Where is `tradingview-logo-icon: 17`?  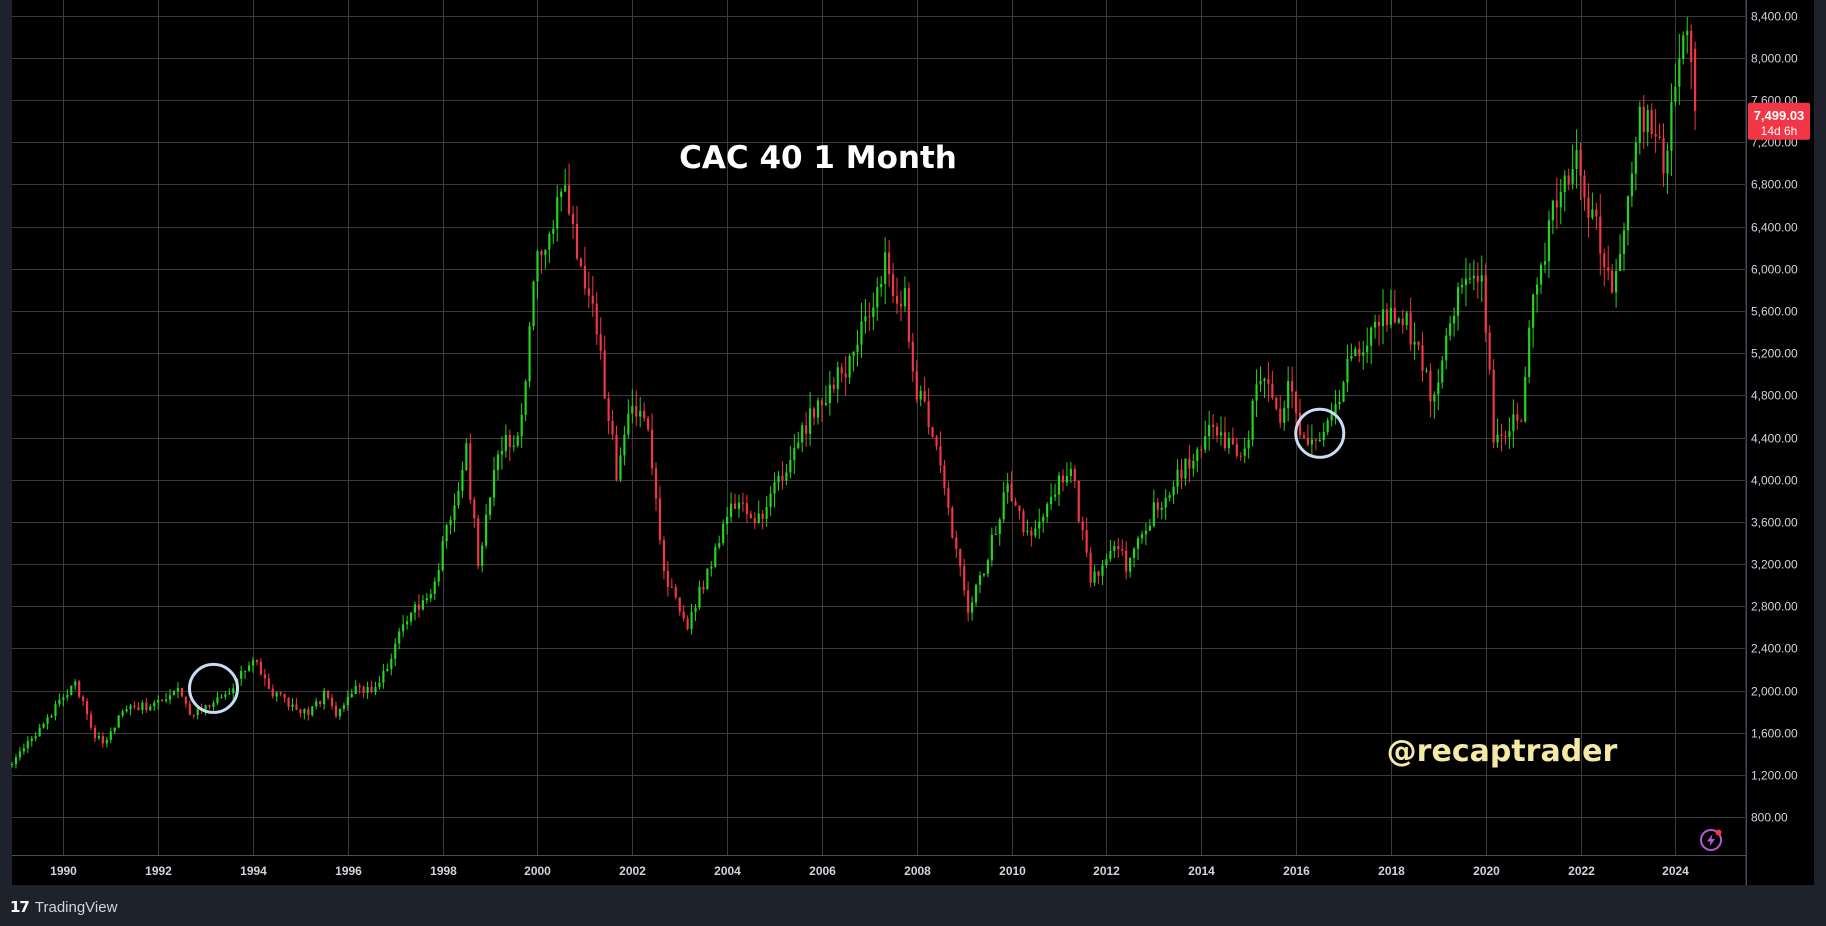 tradingview-logo-icon: 17 is located at coordinates (20, 907).